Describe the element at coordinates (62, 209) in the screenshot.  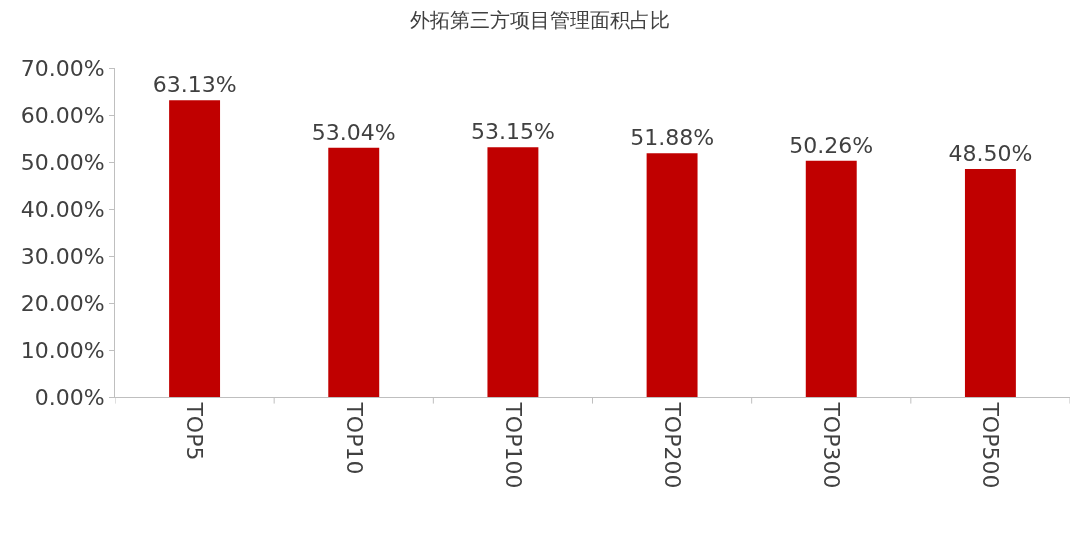
I see `y-tick-label: 40.00%` at that location.